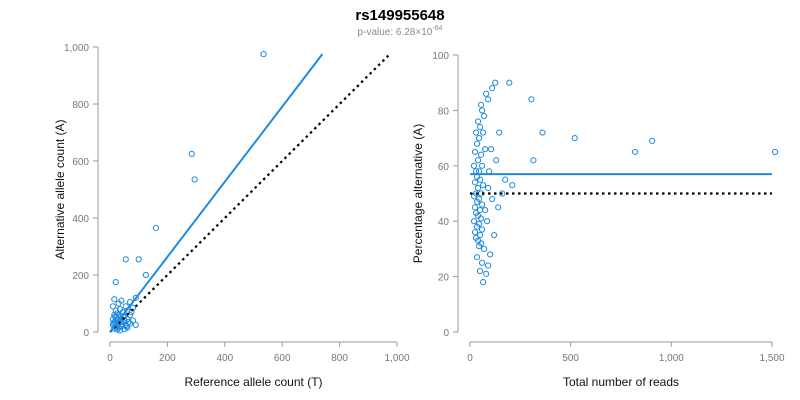  I want to click on left-y-tick-label: 400, so click(80, 219).